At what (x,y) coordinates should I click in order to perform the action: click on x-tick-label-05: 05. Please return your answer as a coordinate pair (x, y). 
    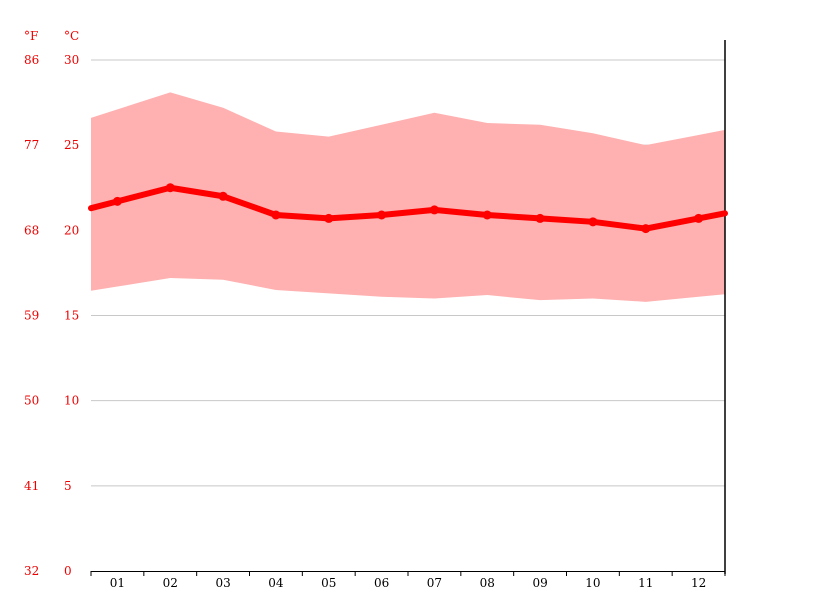
    Looking at the image, I should click on (328, 583).